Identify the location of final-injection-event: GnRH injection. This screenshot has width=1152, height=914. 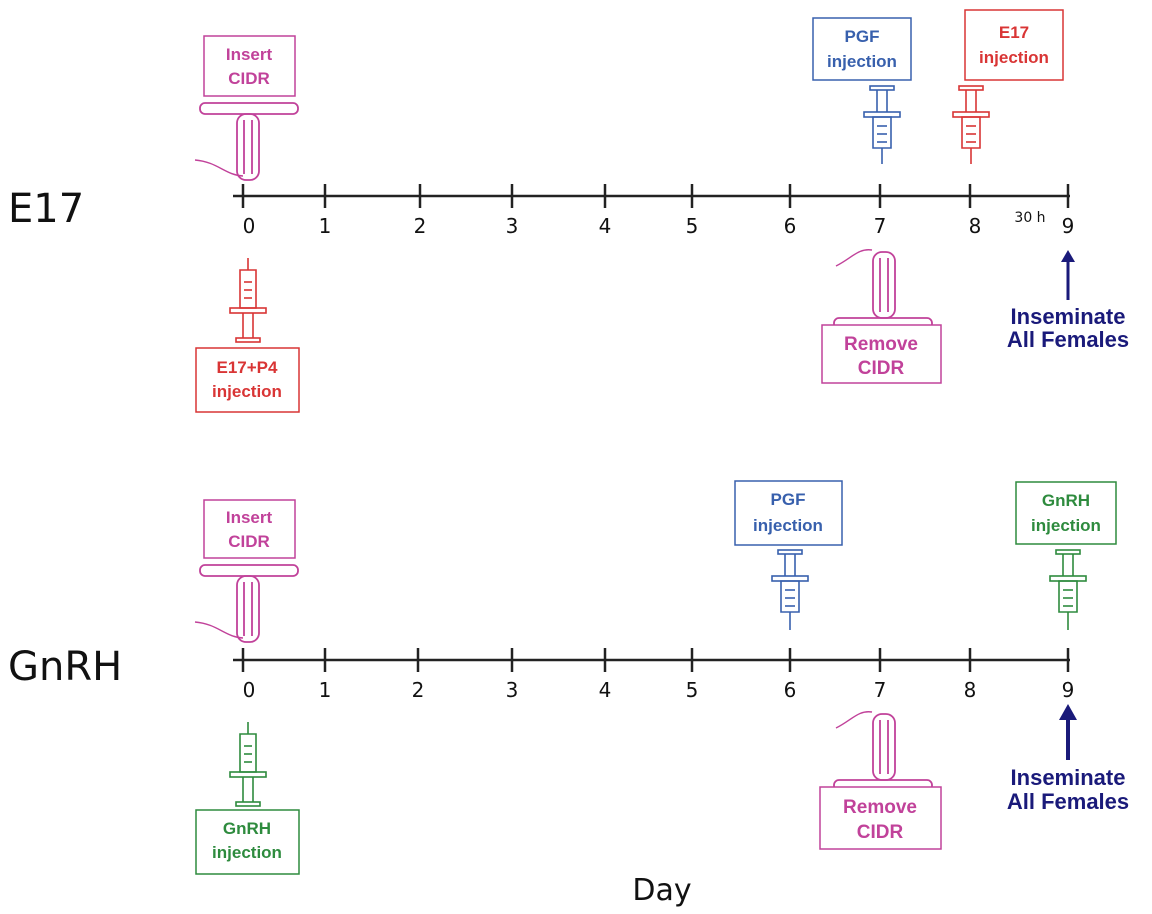
(1066, 555).